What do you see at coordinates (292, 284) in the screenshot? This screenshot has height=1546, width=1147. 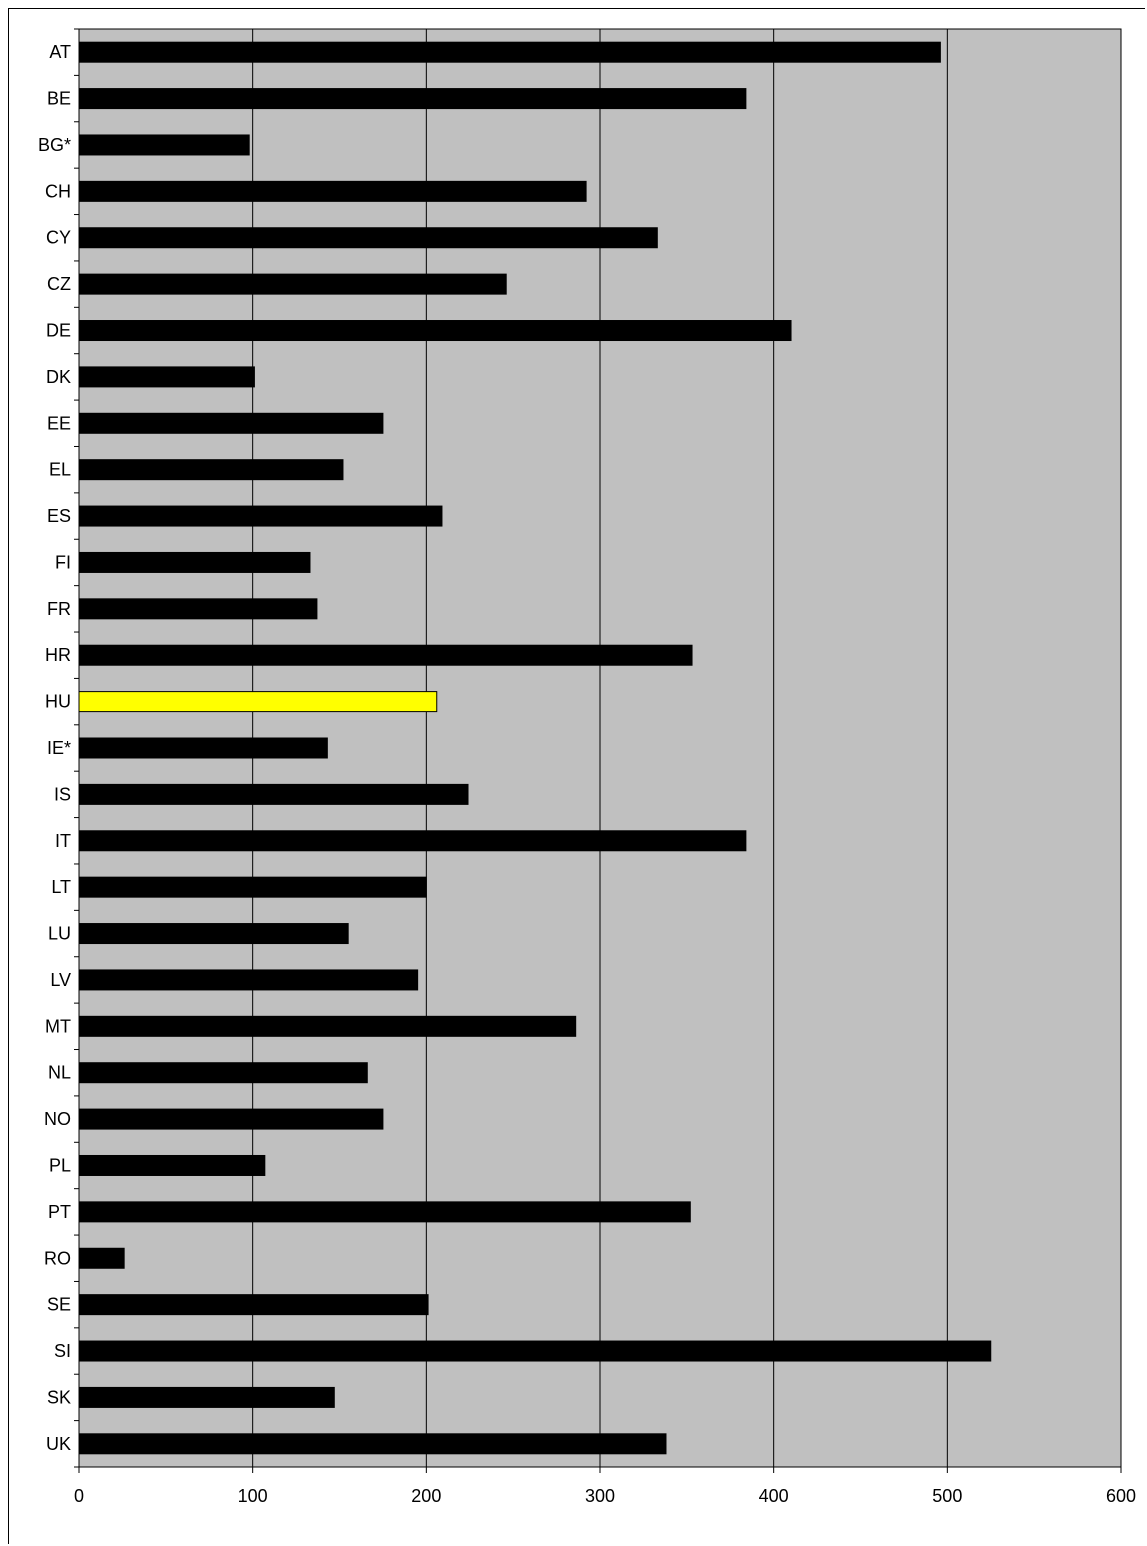 I see `bar-cz` at bounding box center [292, 284].